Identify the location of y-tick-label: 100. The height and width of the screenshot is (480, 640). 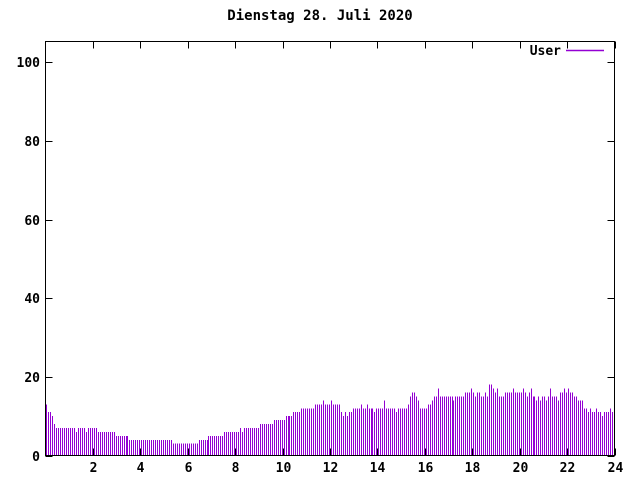
(29, 63).